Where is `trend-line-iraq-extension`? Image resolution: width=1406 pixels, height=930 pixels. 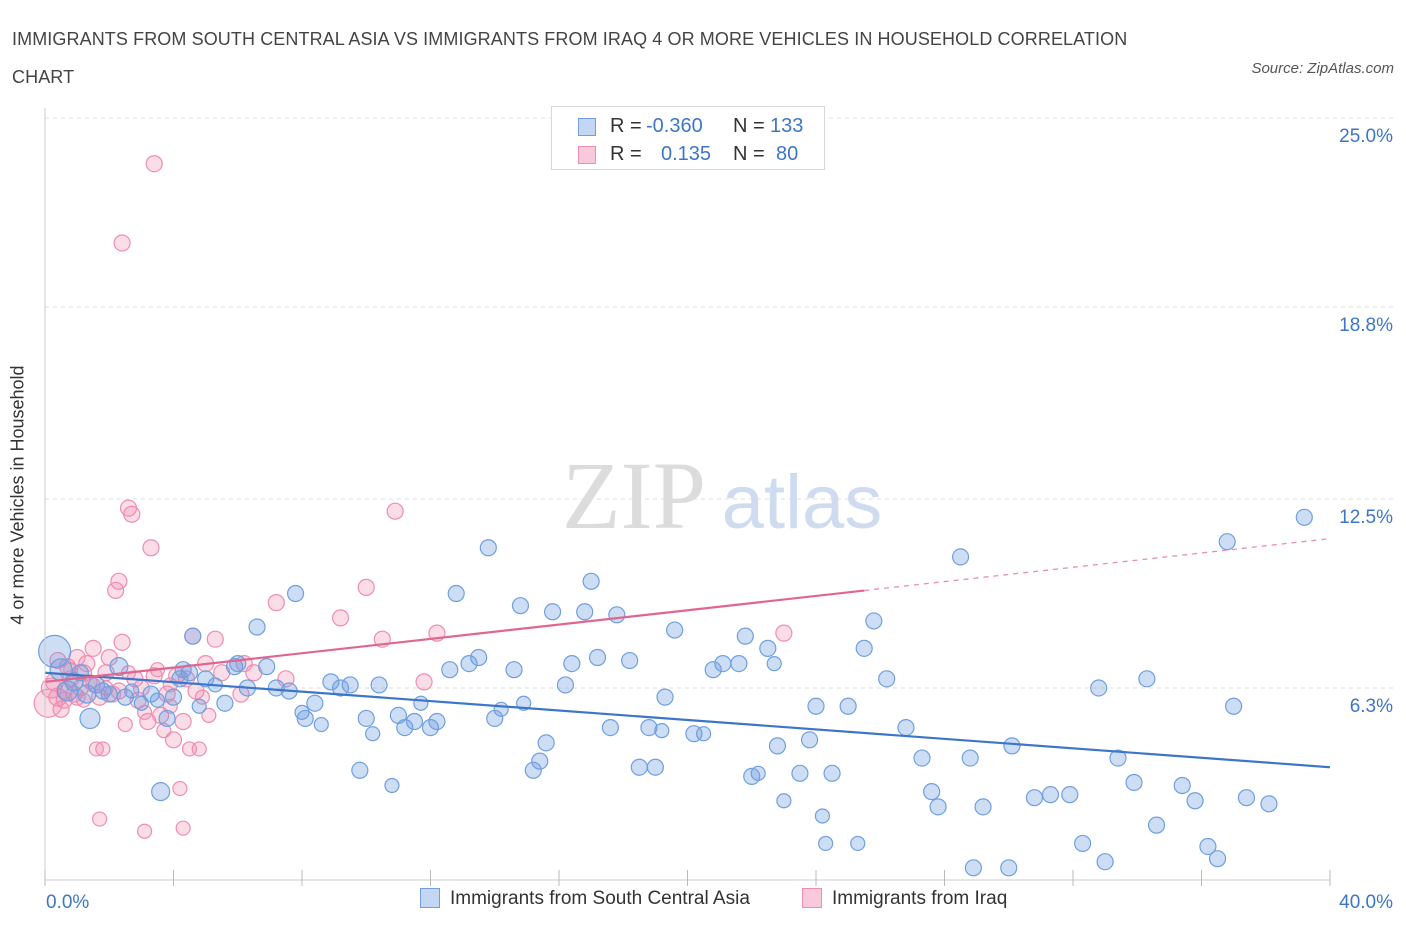 trend-line-iraq-extension is located at coordinates (1097, 564).